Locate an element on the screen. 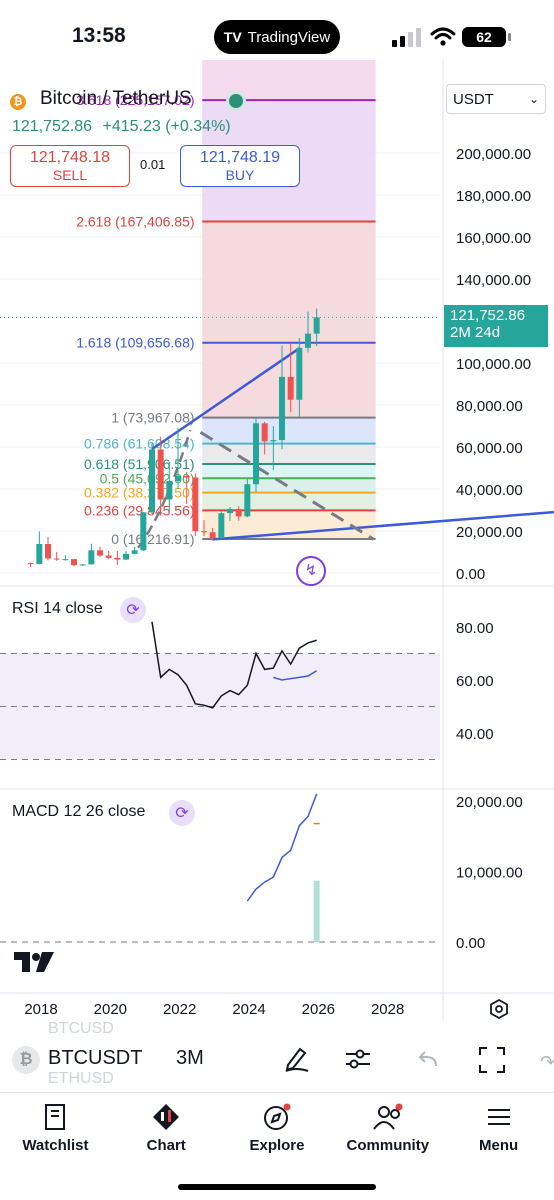  battery-indicator: 62 is located at coordinates (484, 37).